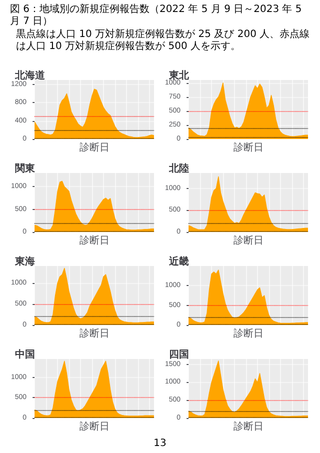  Describe the element at coordinates (25, 168) in the screenshot. I see `chart-title: 関東` at that location.